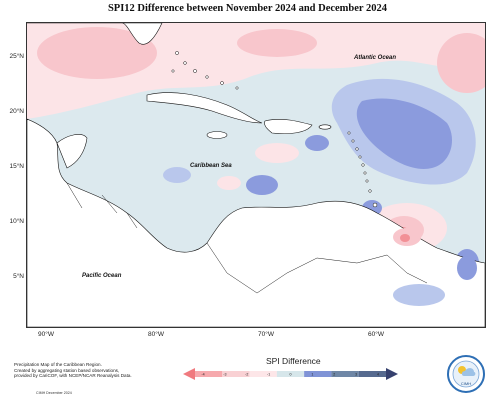 This screenshot has height=400, width=495. What do you see at coordinates (404, 133) in the screenshot?
I see `wet-core-atlantic` at bounding box center [404, 133].